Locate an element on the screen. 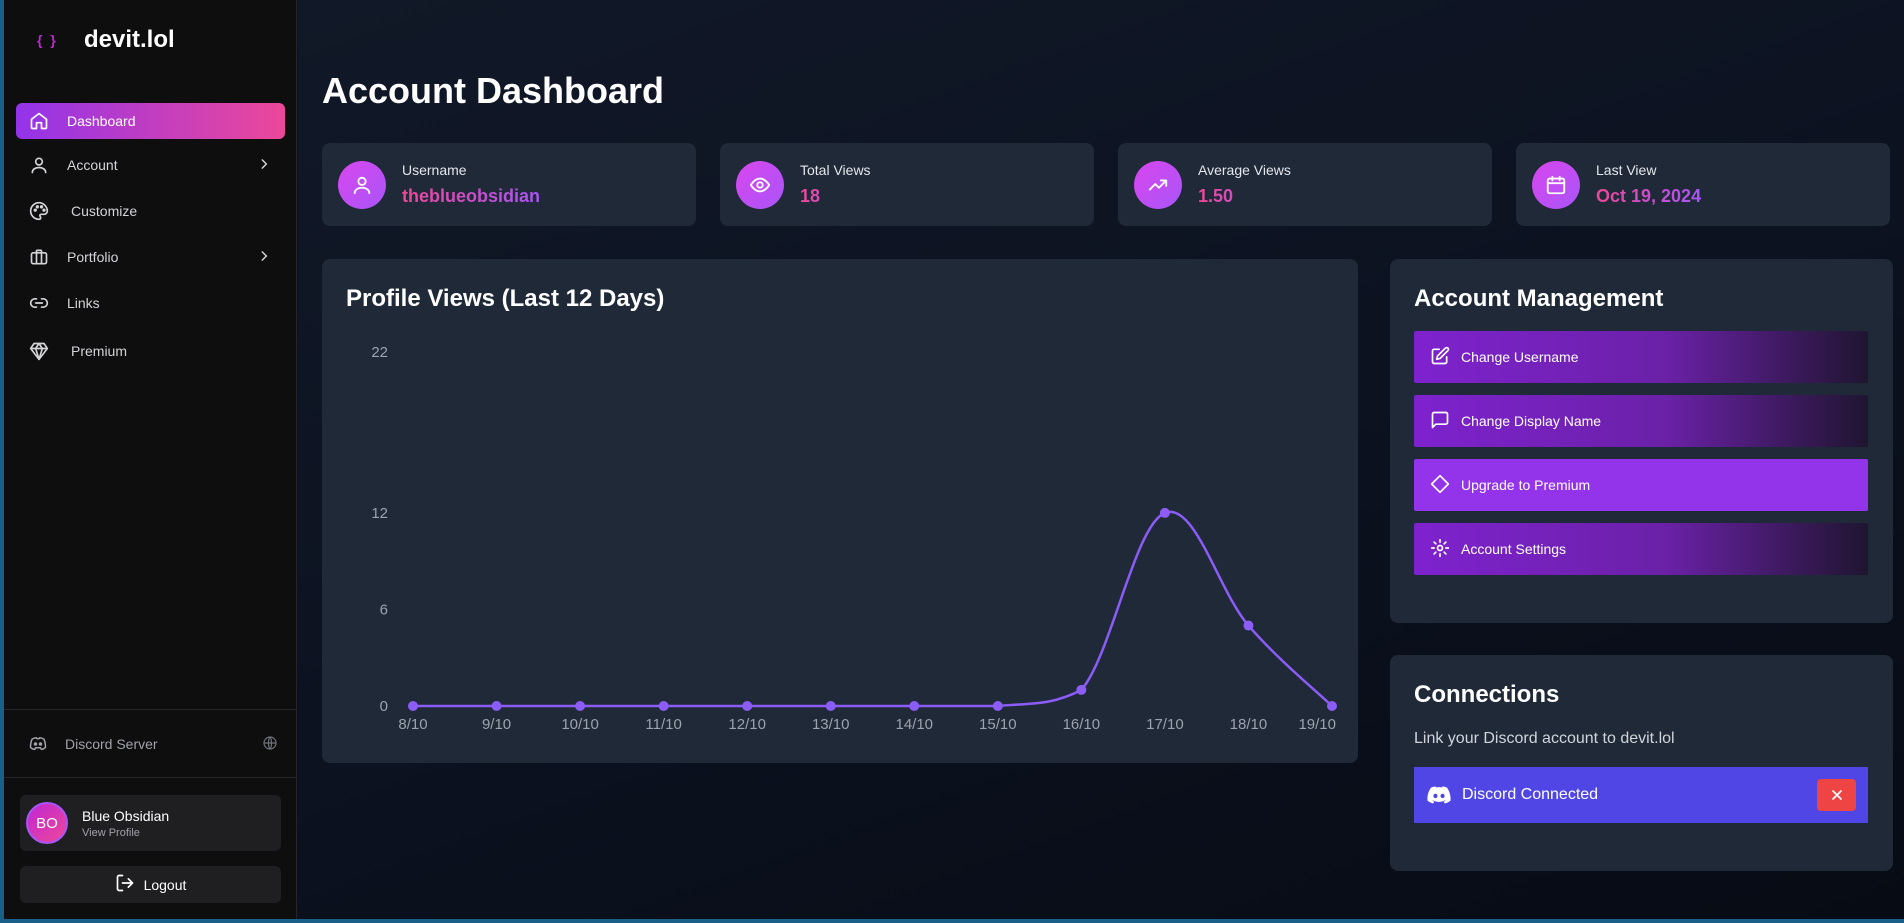 The height and width of the screenshot is (923, 1904). y-tick-label: 22 is located at coordinates (379, 352).